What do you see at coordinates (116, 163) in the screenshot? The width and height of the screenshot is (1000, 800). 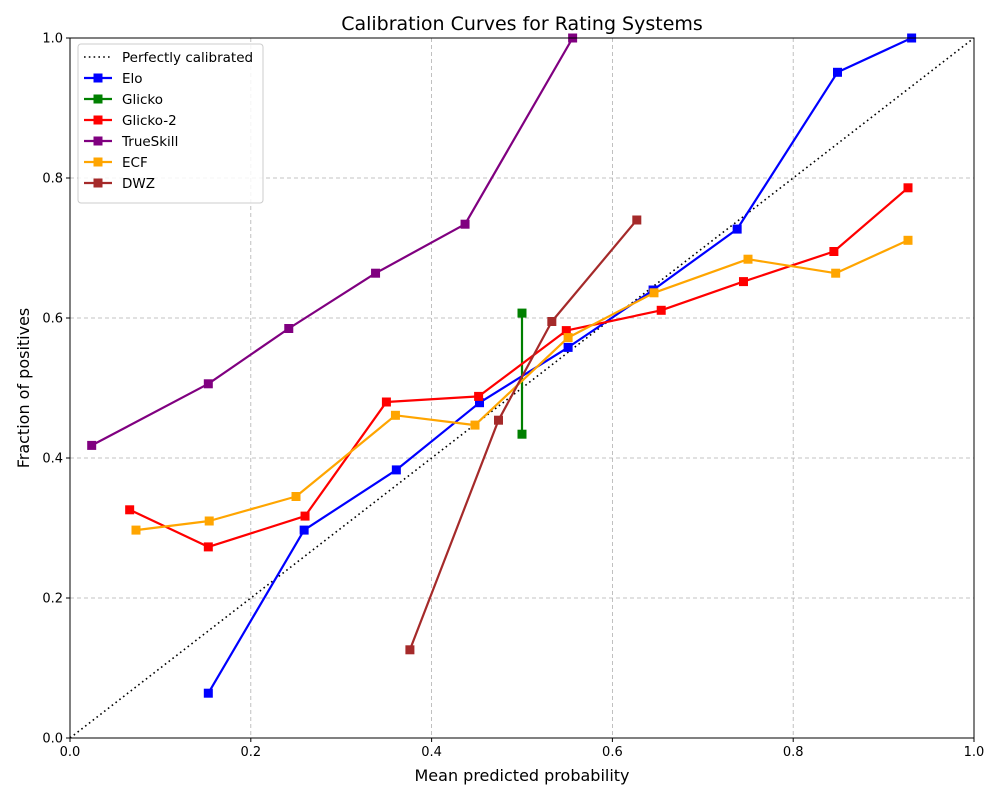 I see `legend-entry-ecf: ECF` at bounding box center [116, 163].